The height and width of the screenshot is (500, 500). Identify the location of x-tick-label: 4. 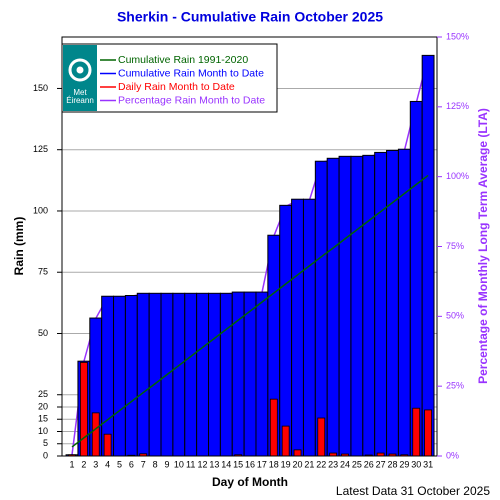
(107, 464).